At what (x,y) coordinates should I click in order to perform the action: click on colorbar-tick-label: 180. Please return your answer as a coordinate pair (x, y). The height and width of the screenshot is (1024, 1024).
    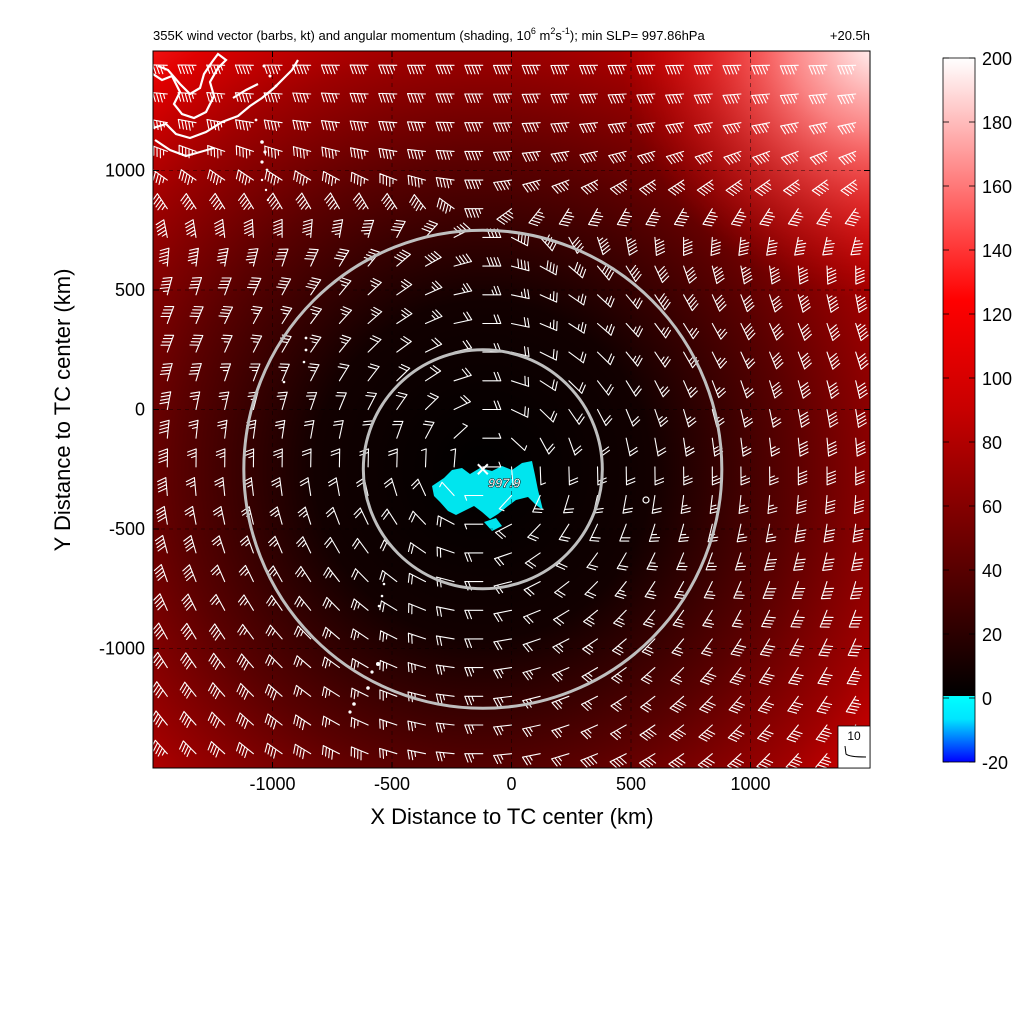
    Looking at the image, I should click on (997, 123).